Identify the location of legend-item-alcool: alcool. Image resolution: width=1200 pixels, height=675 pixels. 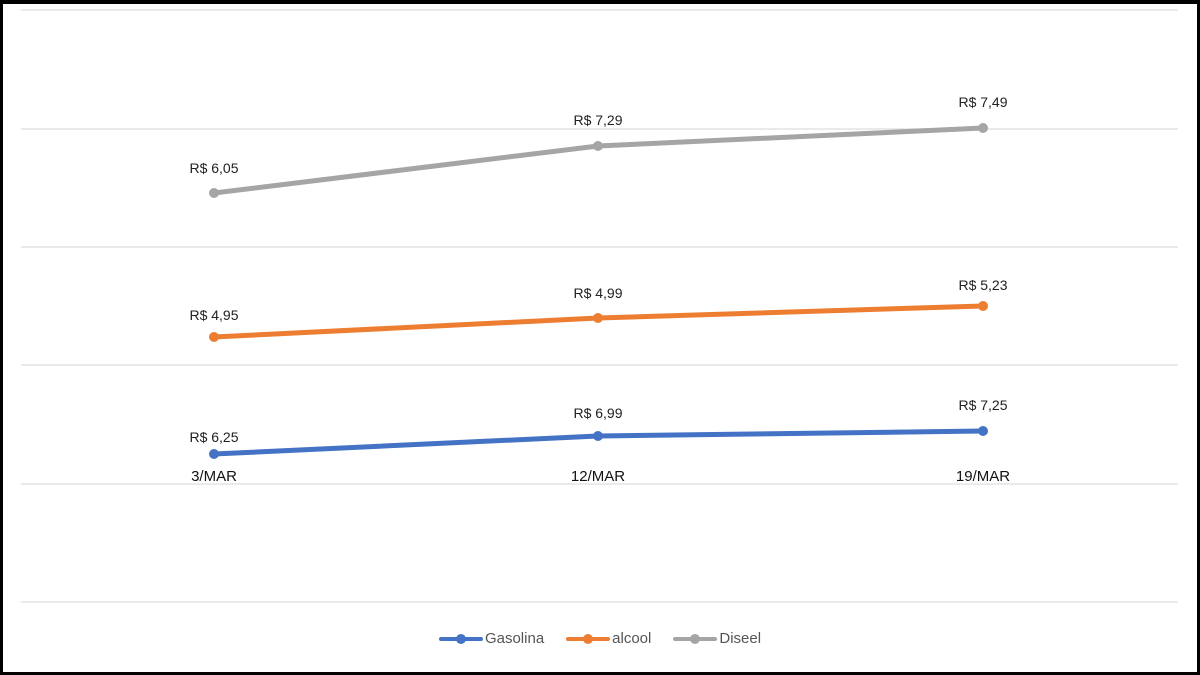
(608, 638).